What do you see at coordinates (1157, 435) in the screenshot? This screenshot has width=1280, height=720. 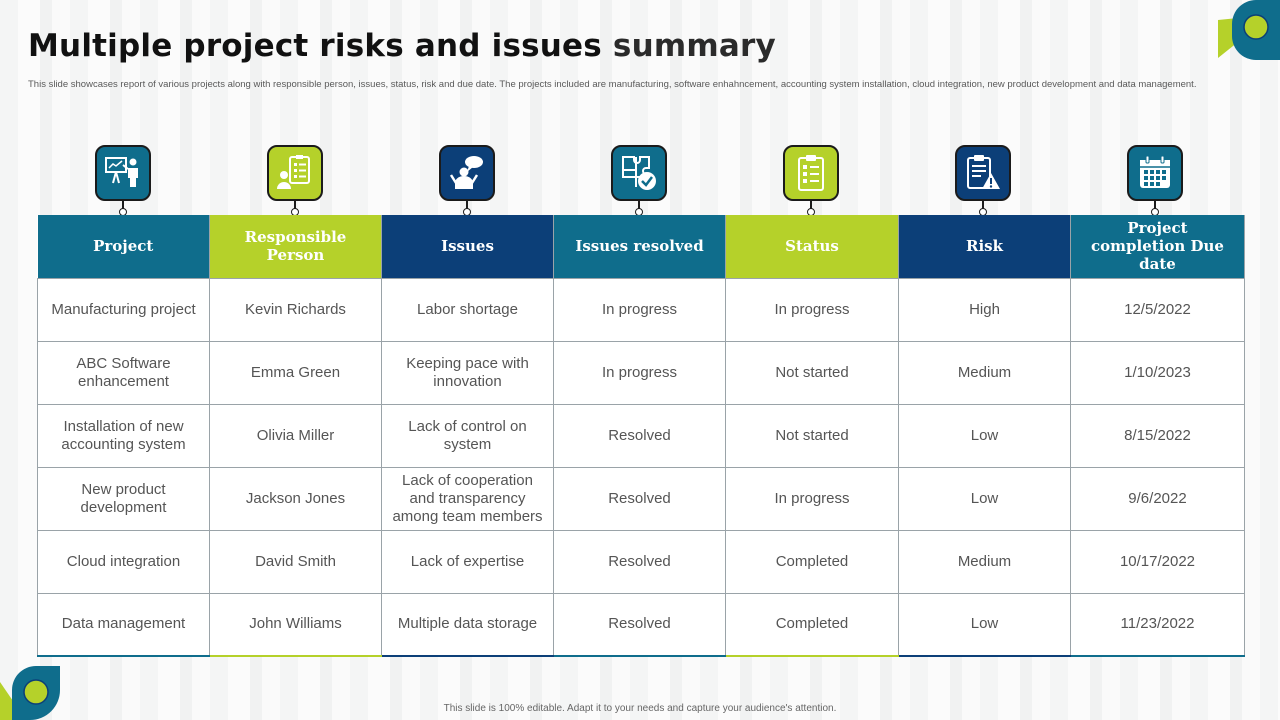 I see `cell-due-date: 8/15/2022` at bounding box center [1157, 435].